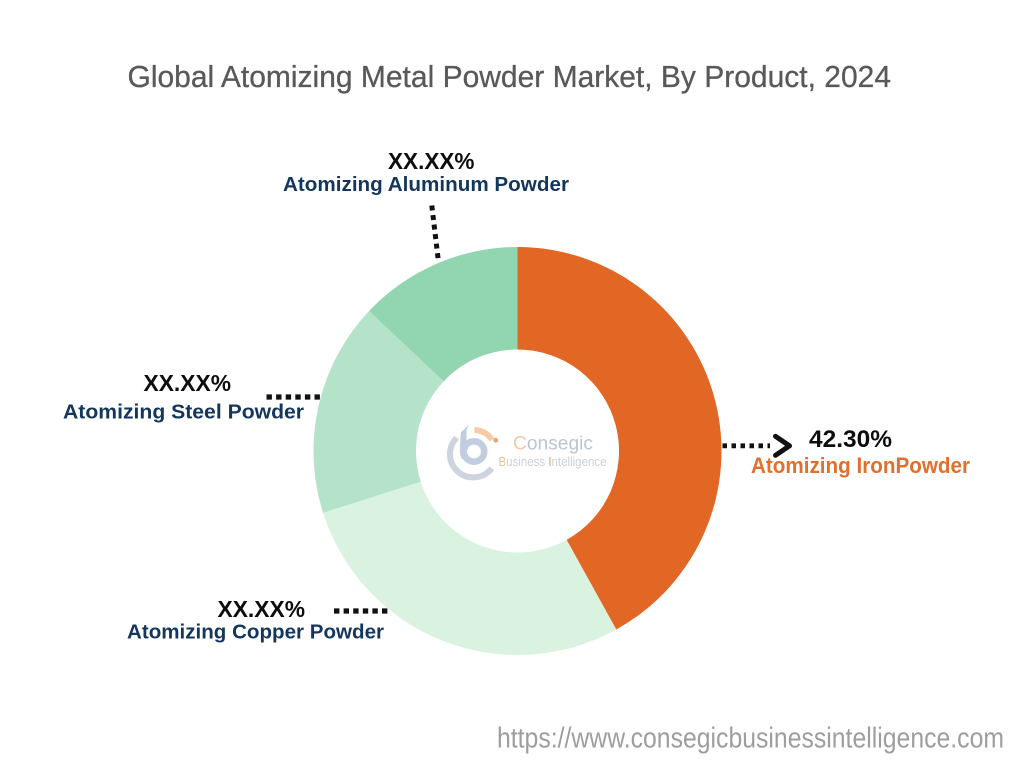 This screenshot has height=768, width=1024. I want to click on svg-text: Atomizing IronPowder, so click(860, 465).